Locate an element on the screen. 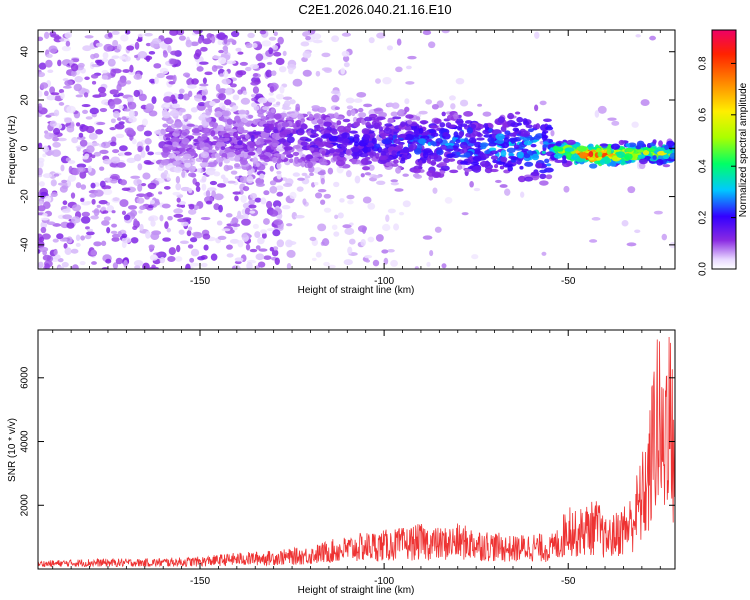 This screenshot has width=750, height=600. snr-xtick-label: -150 is located at coordinates (200, 581).